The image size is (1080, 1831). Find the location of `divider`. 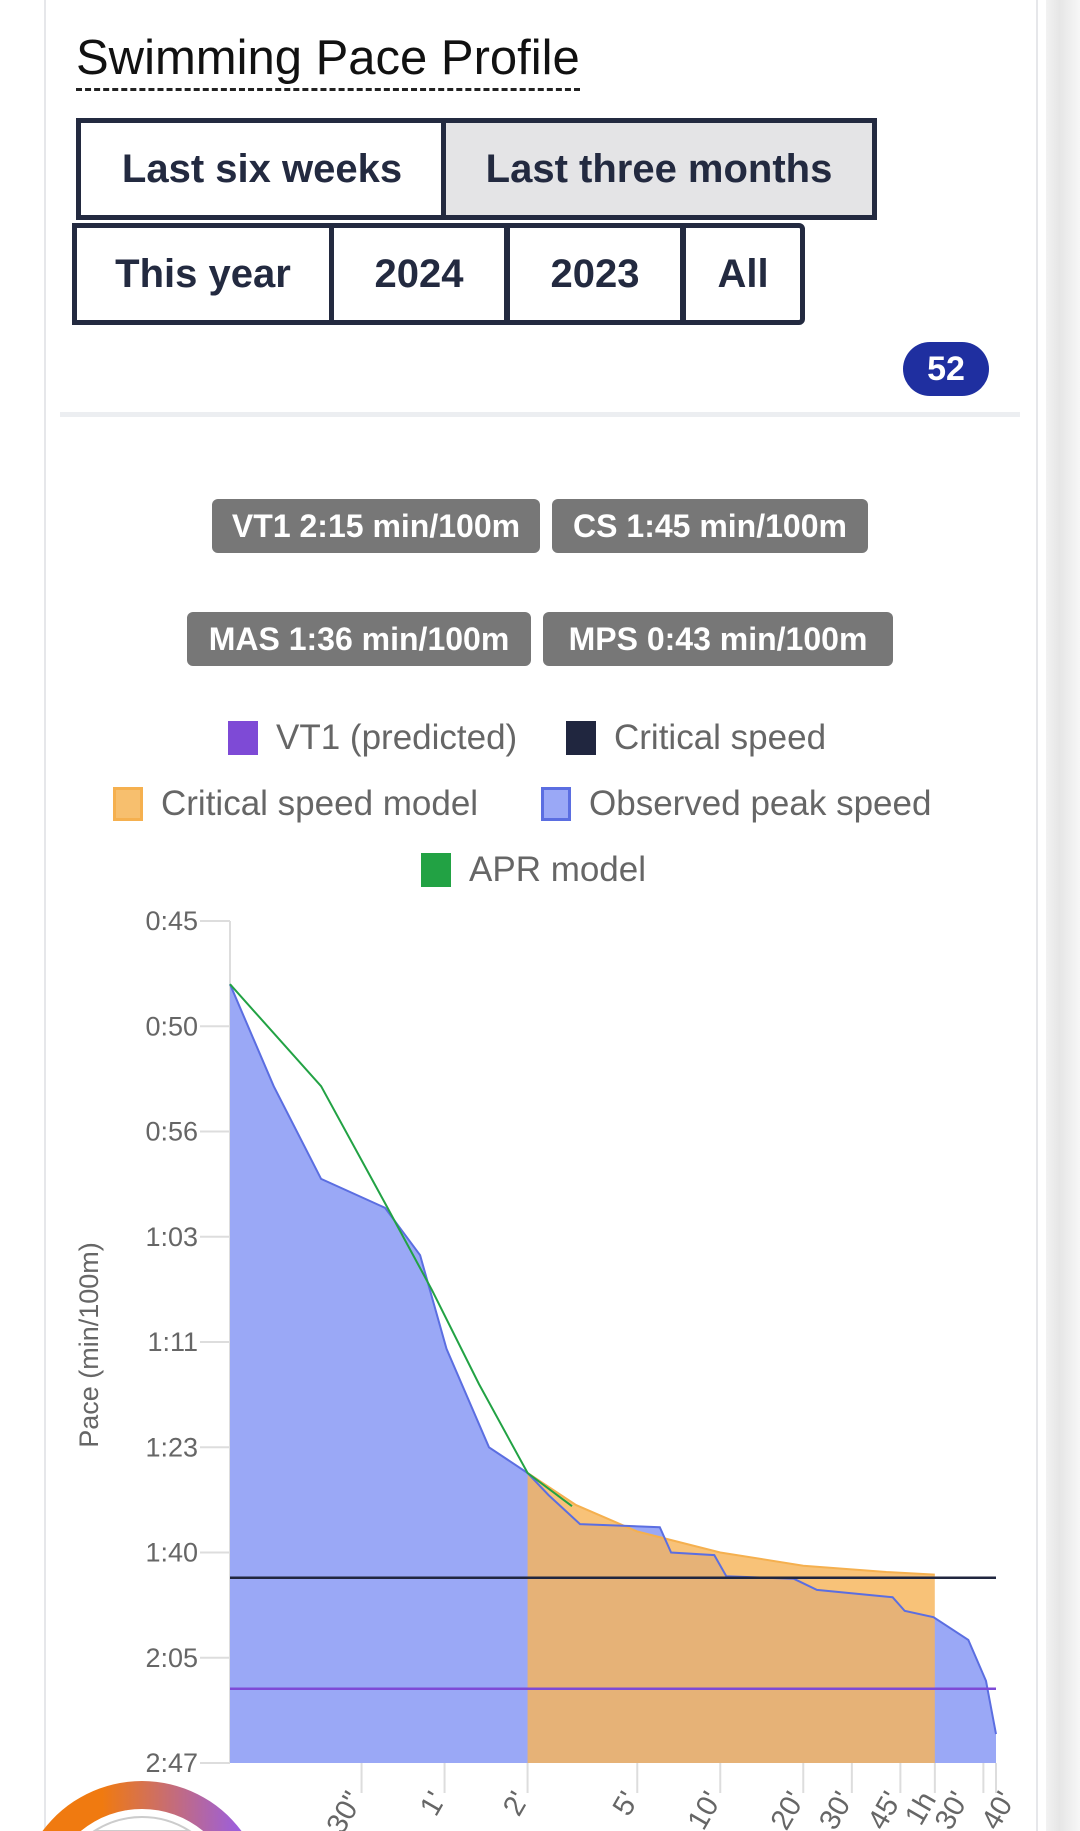

divider is located at coordinates (540, 414).